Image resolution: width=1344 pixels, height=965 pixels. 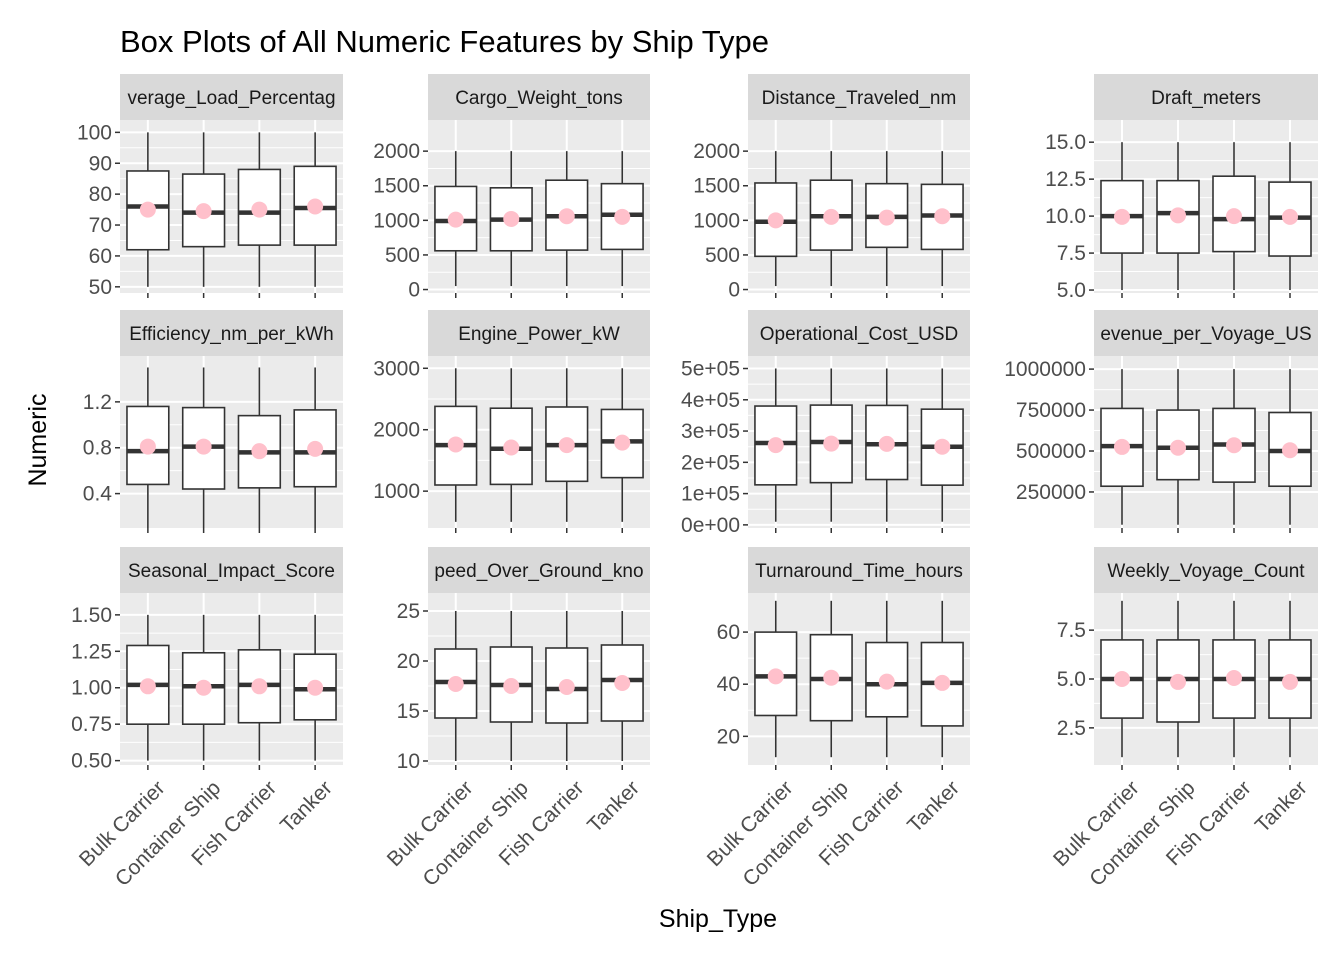 I want to click on facet-strip-label: Cargo_Weight_tons, so click(x=539, y=98).